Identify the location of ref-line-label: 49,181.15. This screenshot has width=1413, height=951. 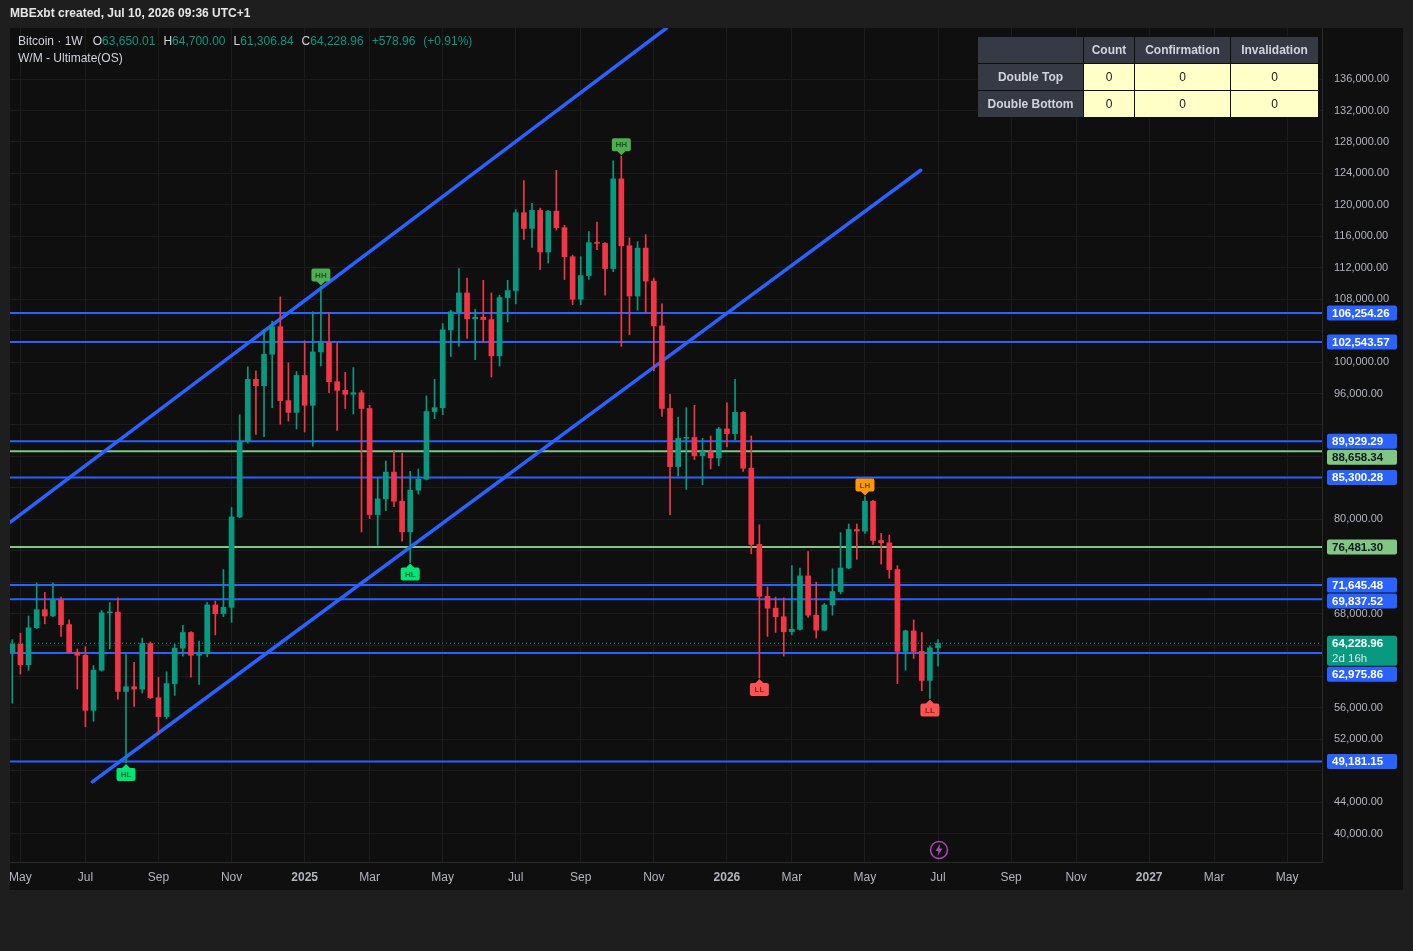
(1358, 761).